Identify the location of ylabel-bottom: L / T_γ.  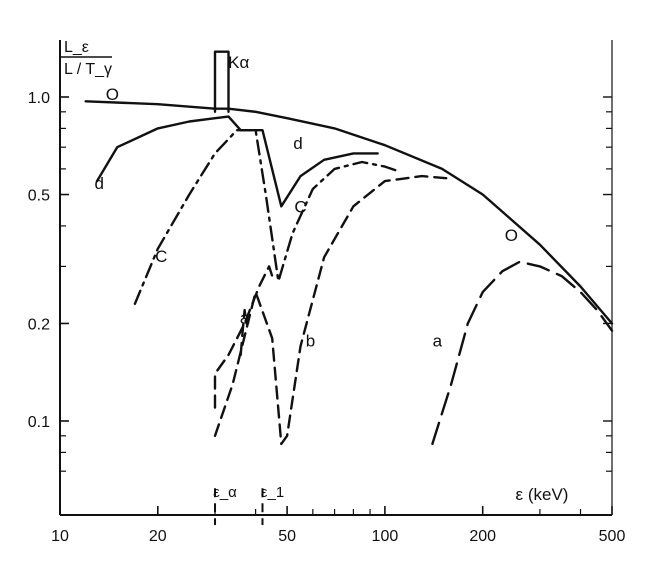
(88, 69).